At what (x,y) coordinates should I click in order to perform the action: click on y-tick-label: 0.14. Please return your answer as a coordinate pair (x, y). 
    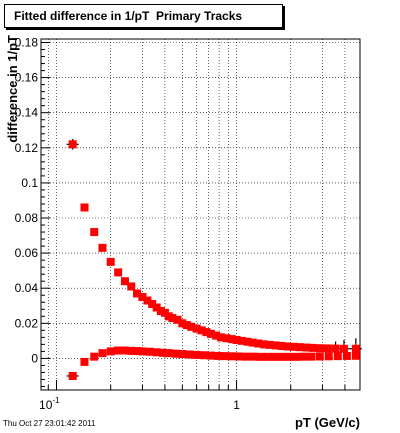
    Looking at the image, I should click on (27, 113).